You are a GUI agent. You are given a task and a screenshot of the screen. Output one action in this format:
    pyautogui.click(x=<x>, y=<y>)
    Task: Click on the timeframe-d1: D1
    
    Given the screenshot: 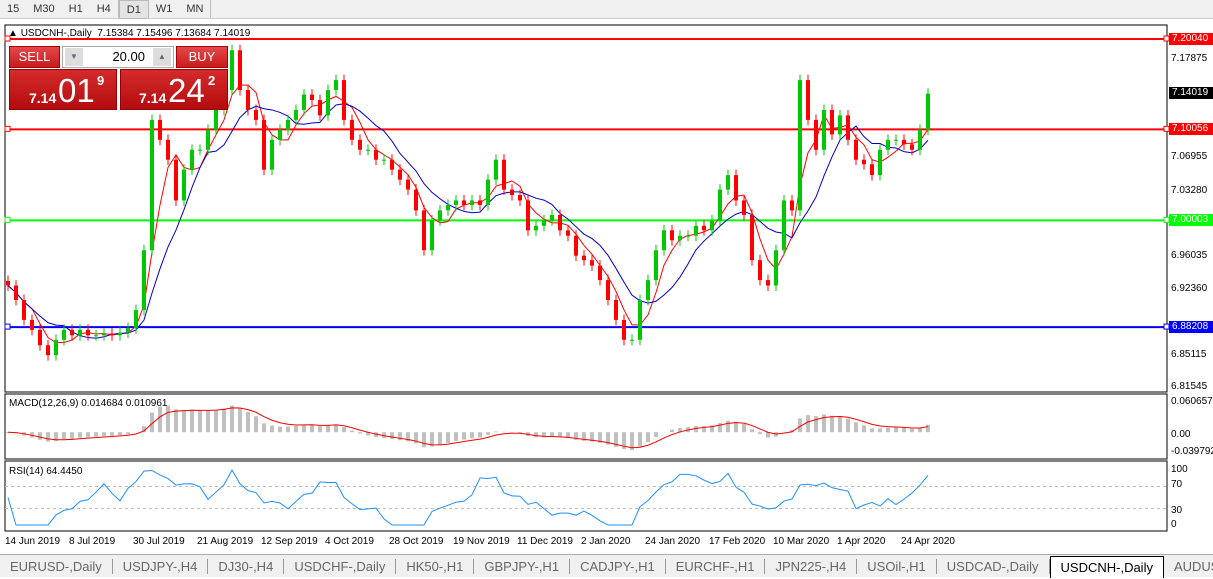 What is the action you would take?
    pyautogui.click(x=134, y=9)
    